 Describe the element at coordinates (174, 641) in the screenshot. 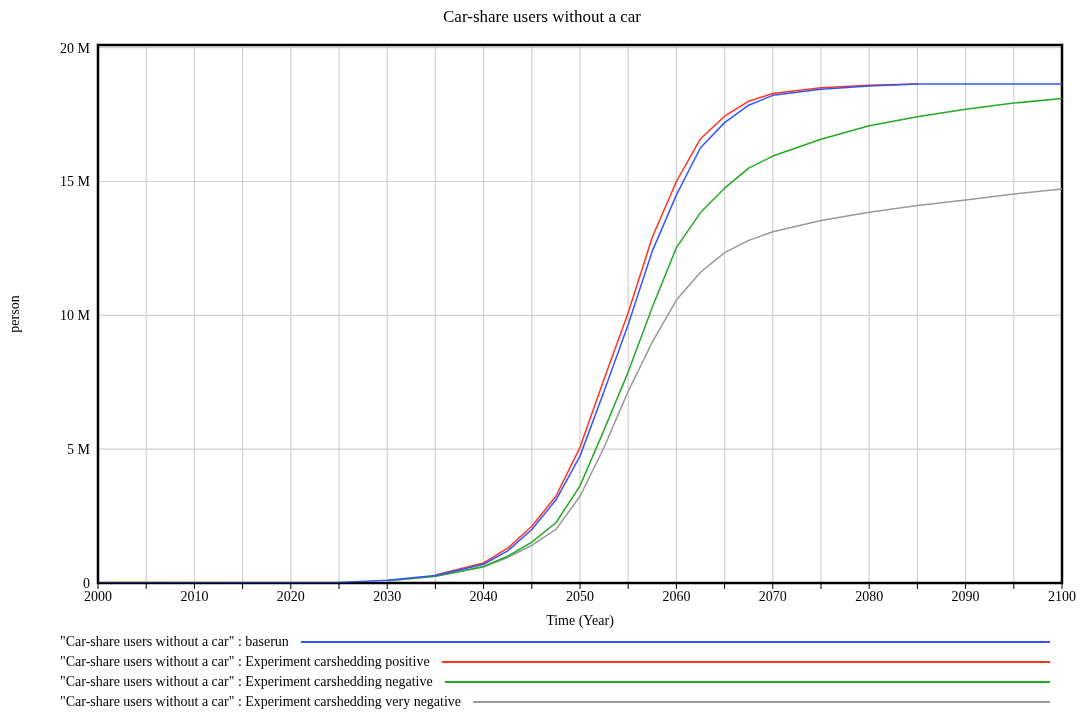

I see `legend-label: "Car-share users without a car" : baserun` at that location.